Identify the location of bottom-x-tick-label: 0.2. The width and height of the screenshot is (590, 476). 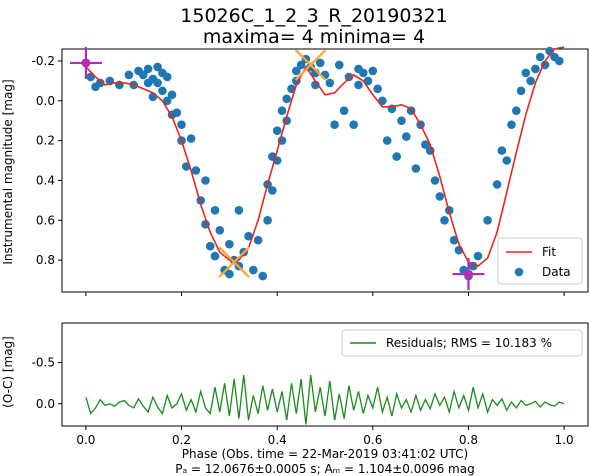
(181, 440).